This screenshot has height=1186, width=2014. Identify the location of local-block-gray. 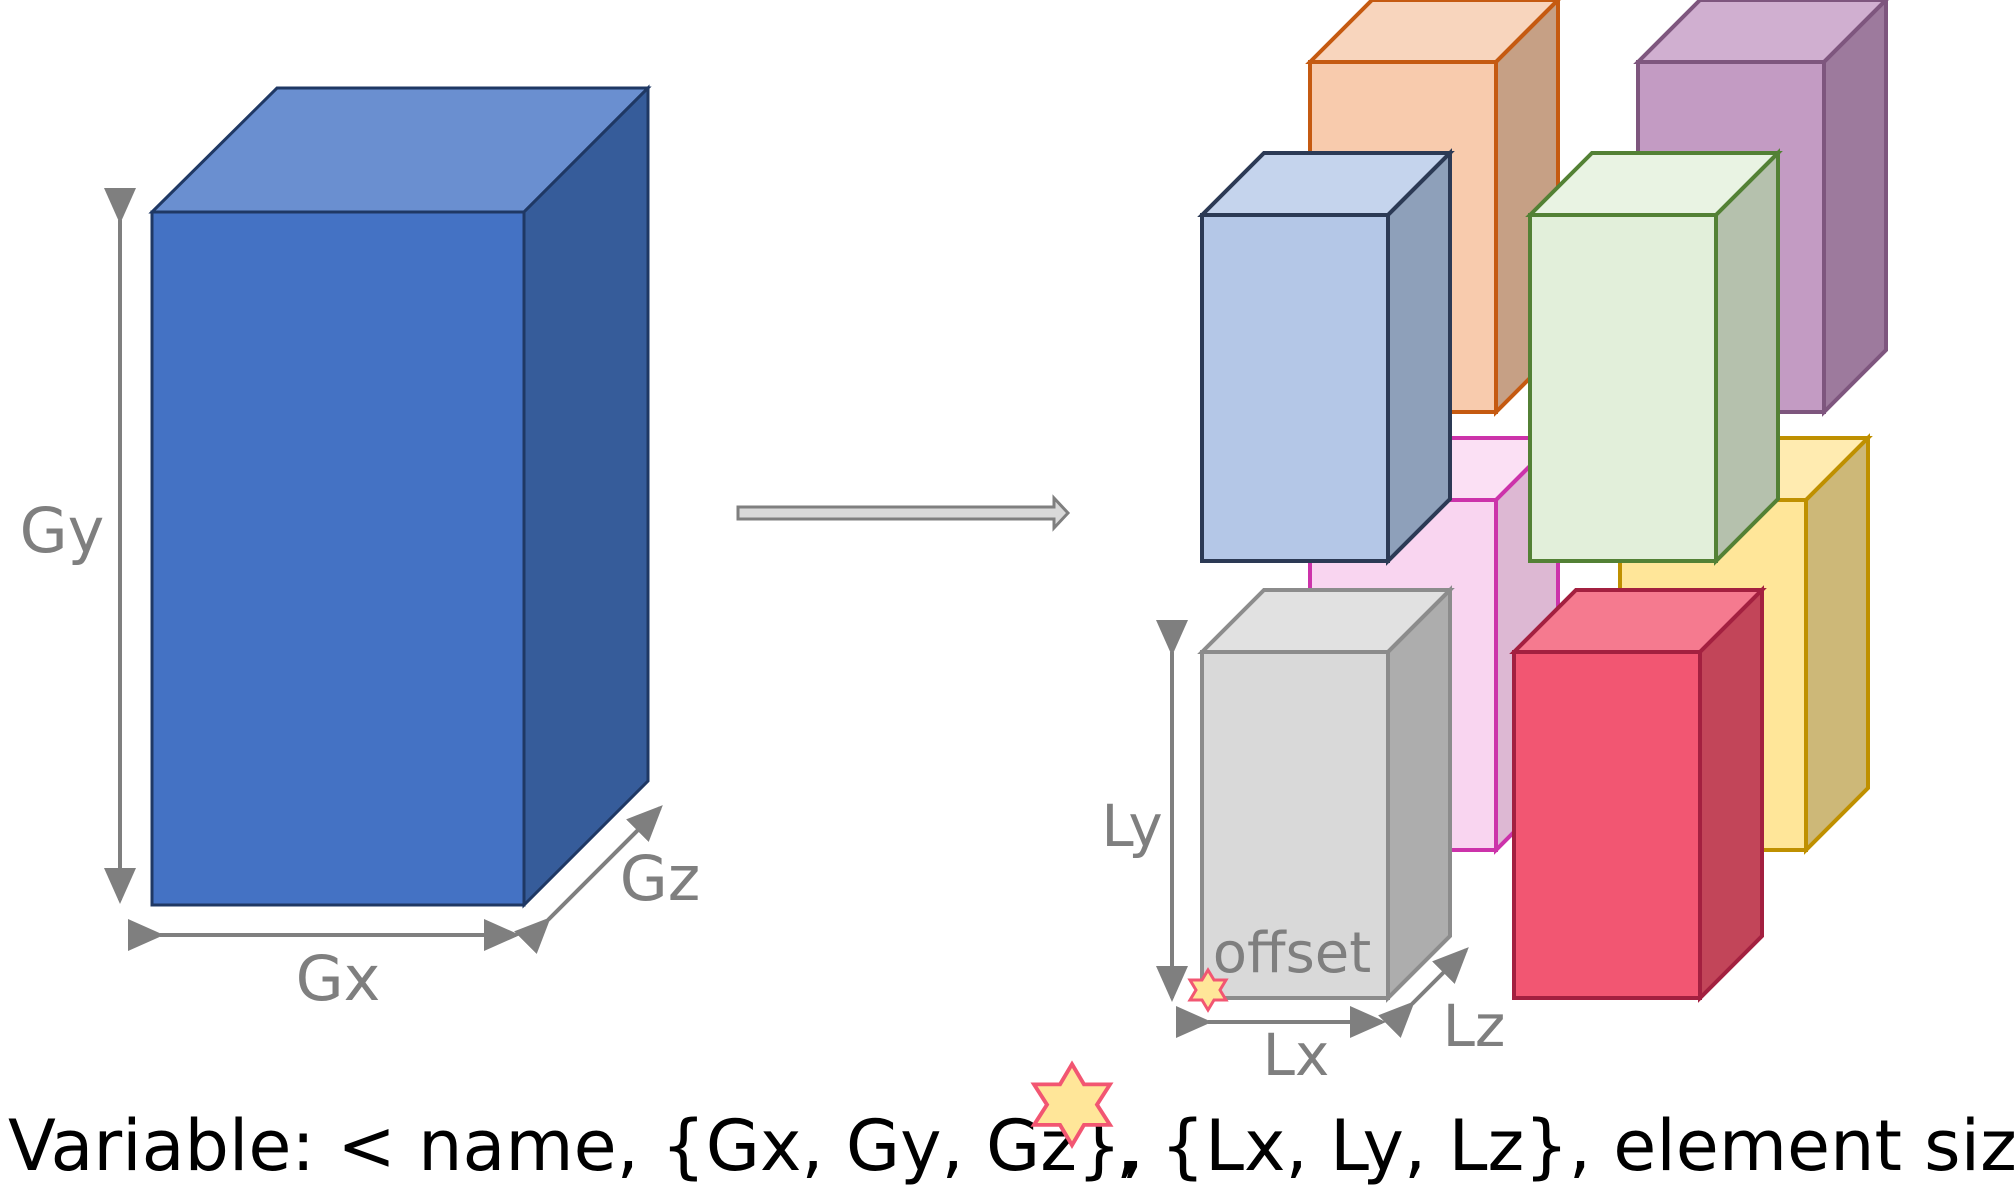
(1326, 794).